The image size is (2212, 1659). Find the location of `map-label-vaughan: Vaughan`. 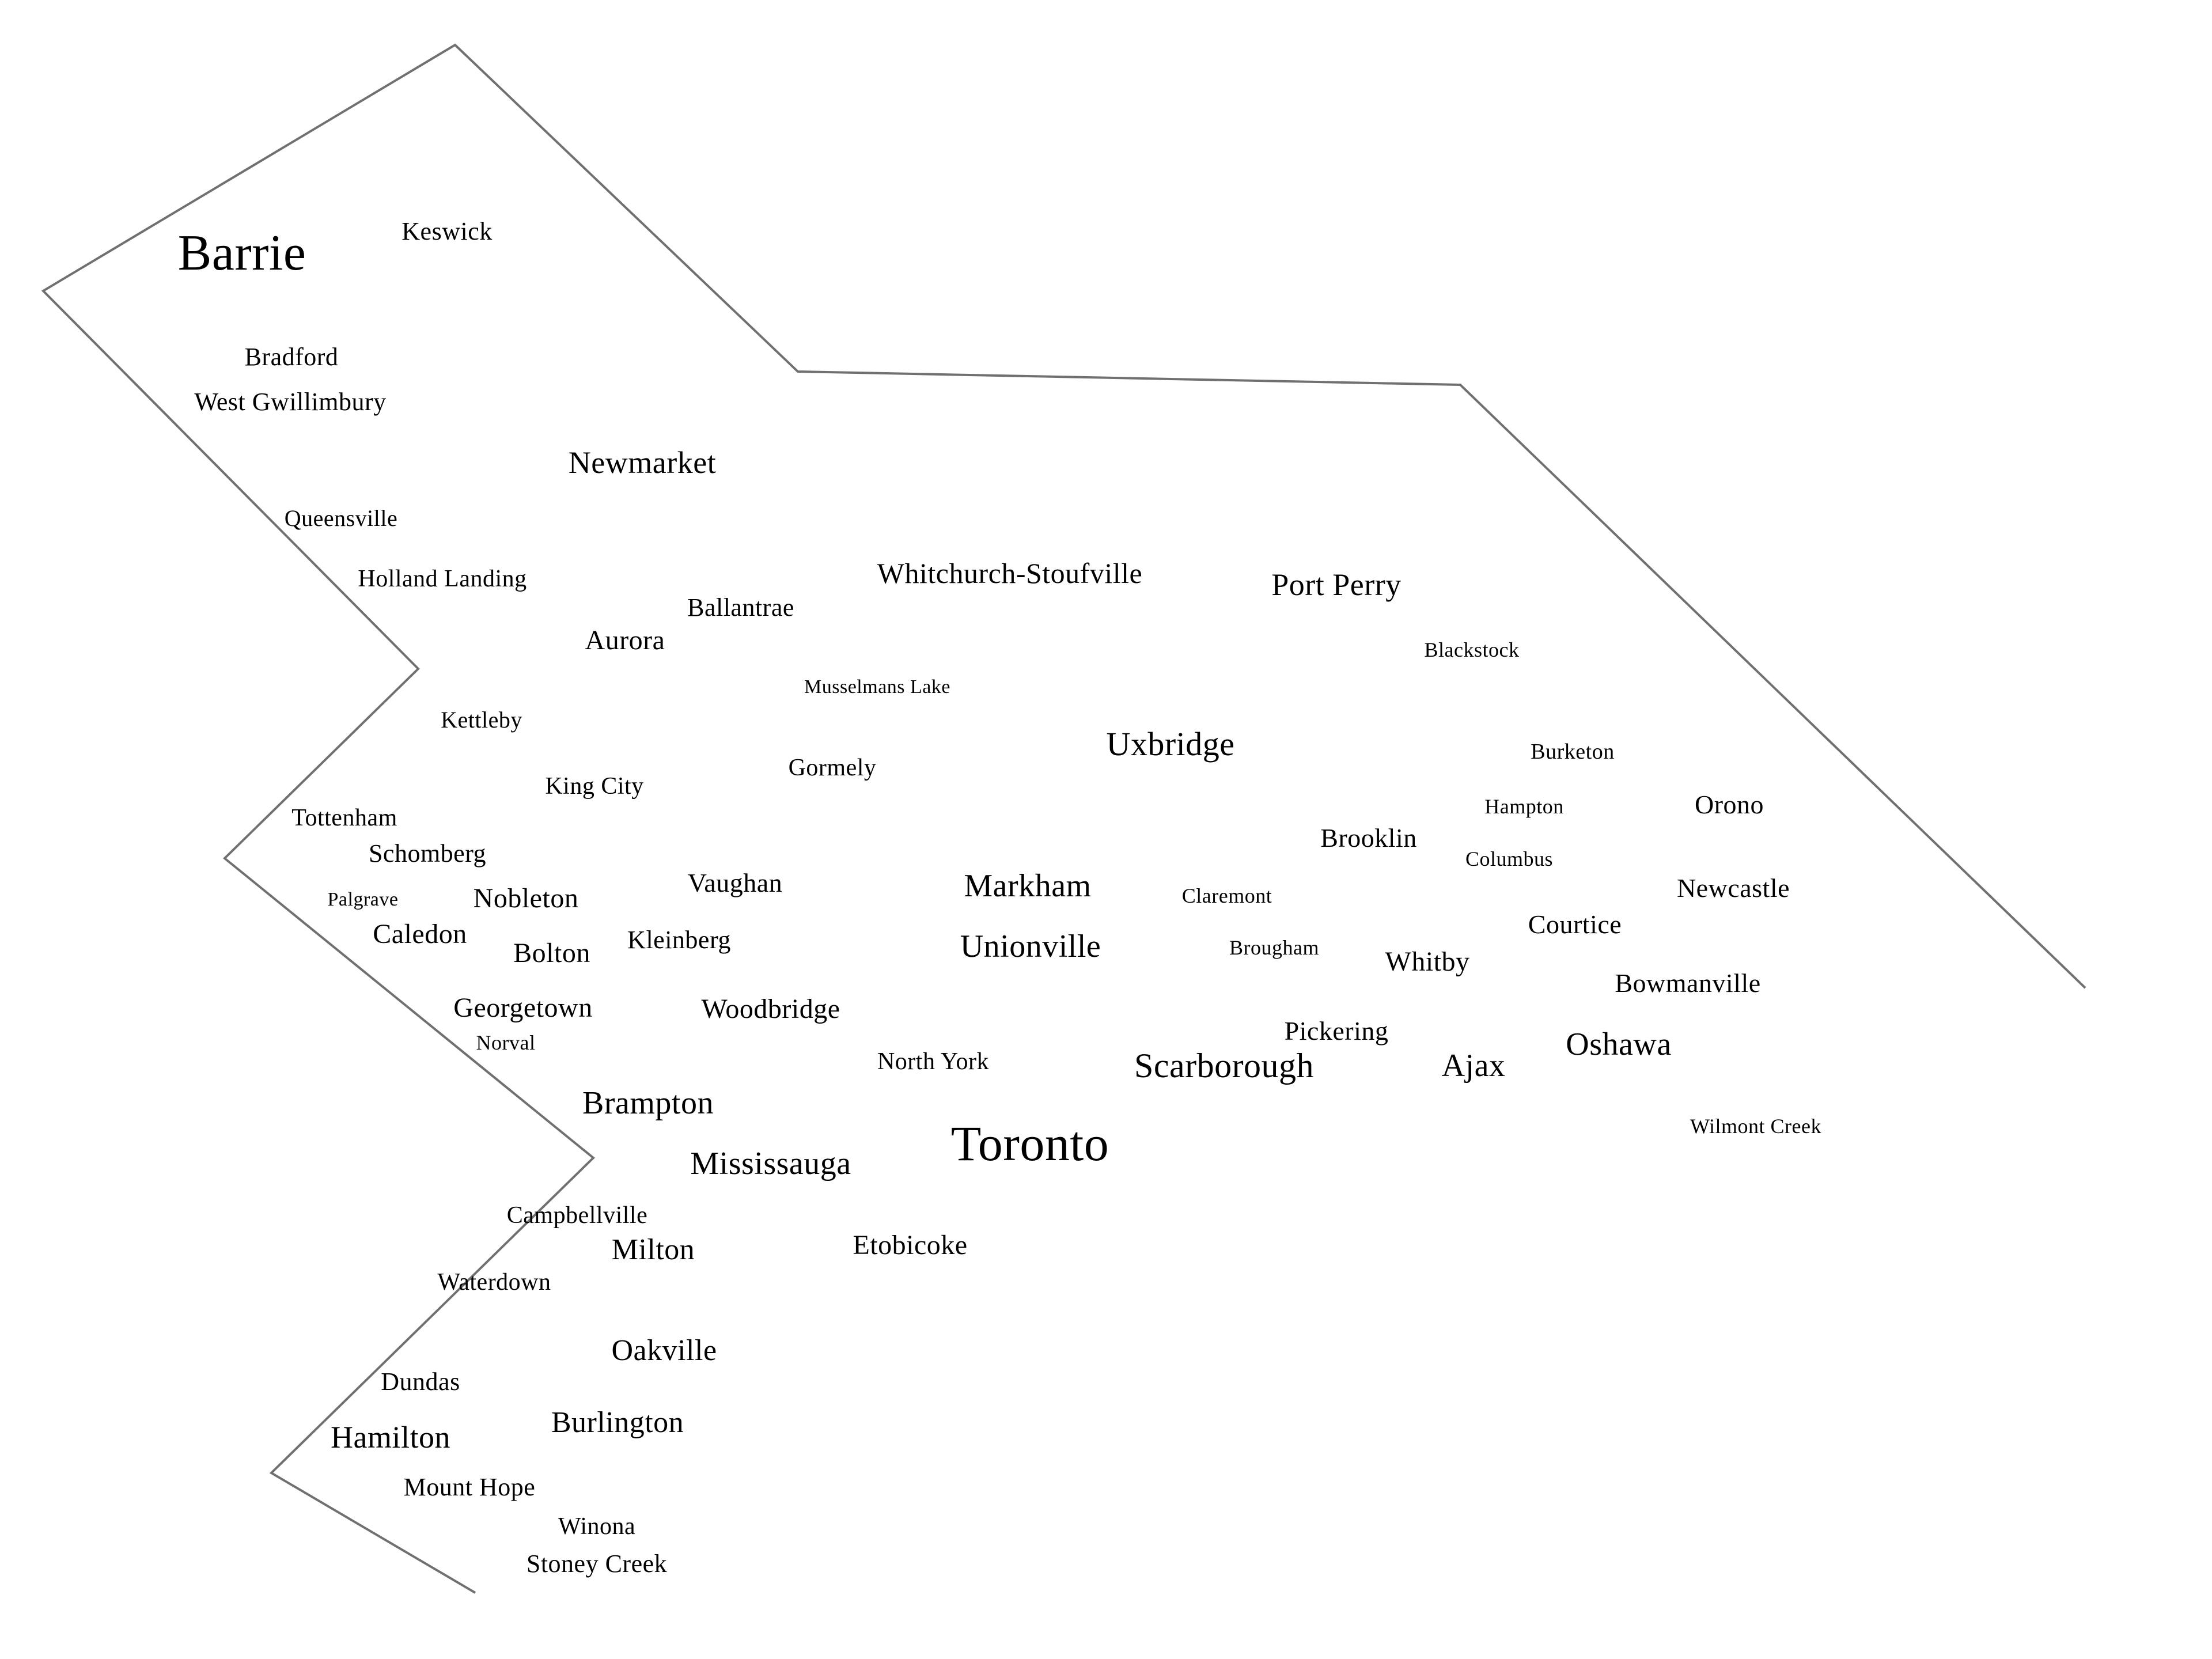

map-label-vaughan: Vaughan is located at coordinates (735, 882).